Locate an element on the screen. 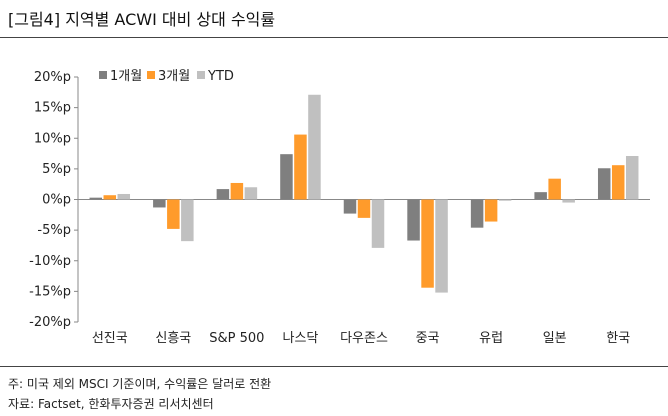 Image resolution: width=668 pixels, height=416 pixels. legend-label: 1개월 is located at coordinates (126, 76).